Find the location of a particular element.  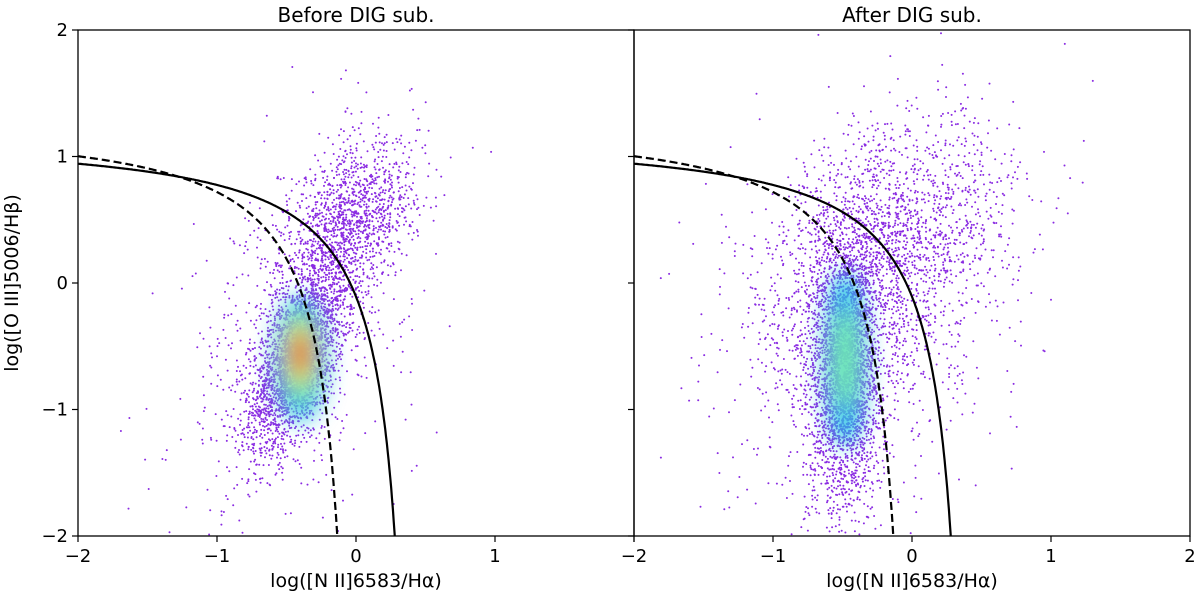

x-tick-label: −2 is located at coordinates (78, 556).